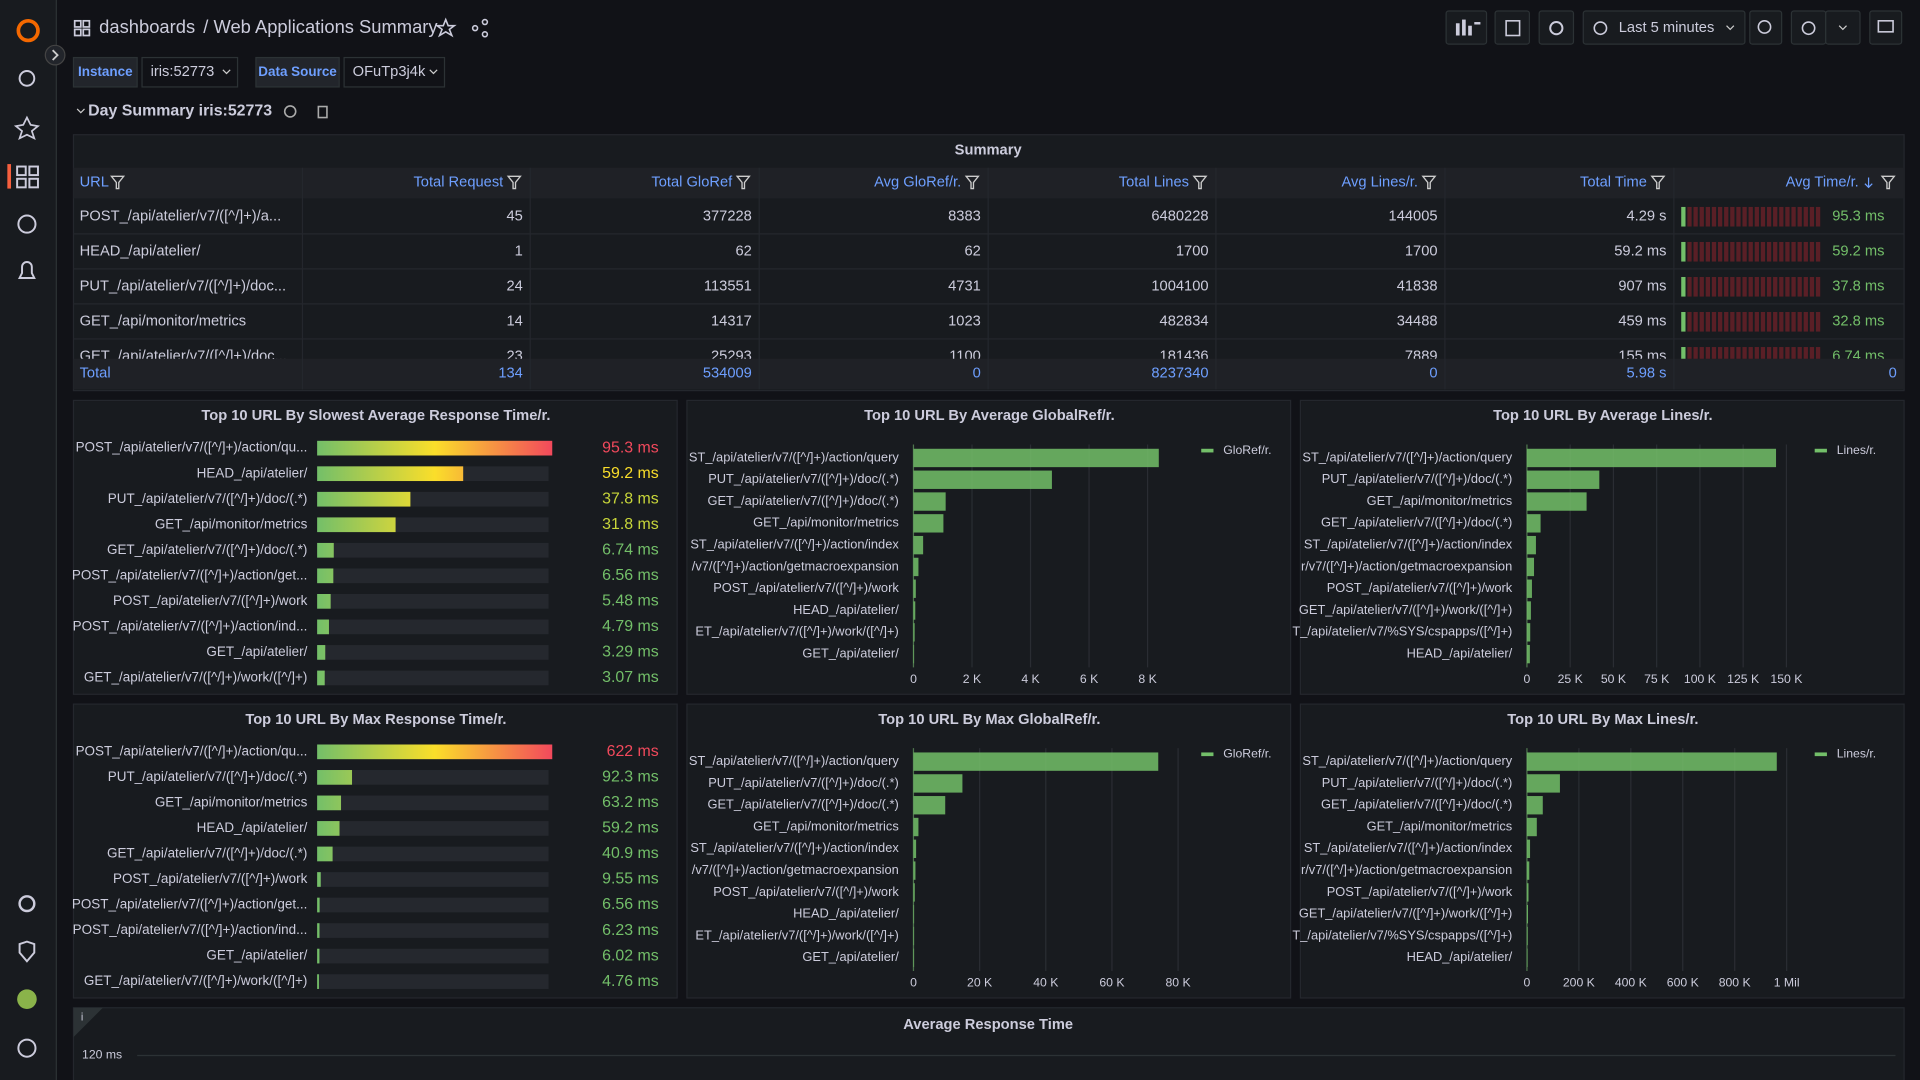 This screenshot has width=1920, height=1080. What do you see at coordinates (1808, 27) in the screenshot?
I see `refresh-button` at bounding box center [1808, 27].